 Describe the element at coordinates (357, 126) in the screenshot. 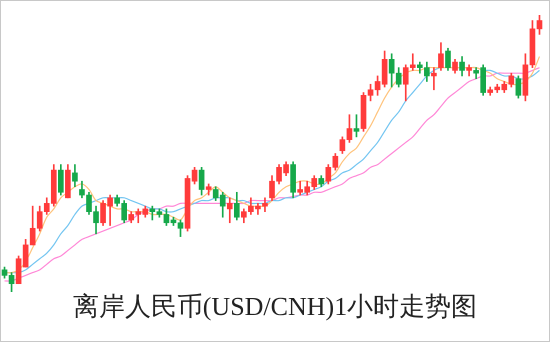

I see `candlestick` at that location.